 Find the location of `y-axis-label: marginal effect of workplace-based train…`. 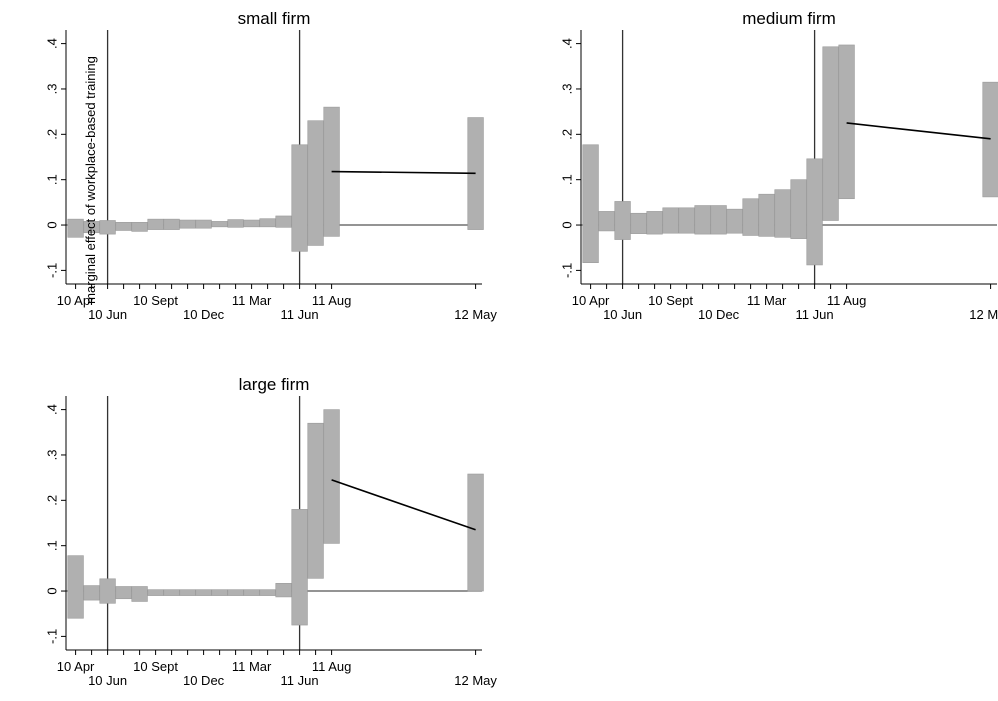

y-axis-label: marginal effect of workplace-based train… is located at coordinates (90, 180).